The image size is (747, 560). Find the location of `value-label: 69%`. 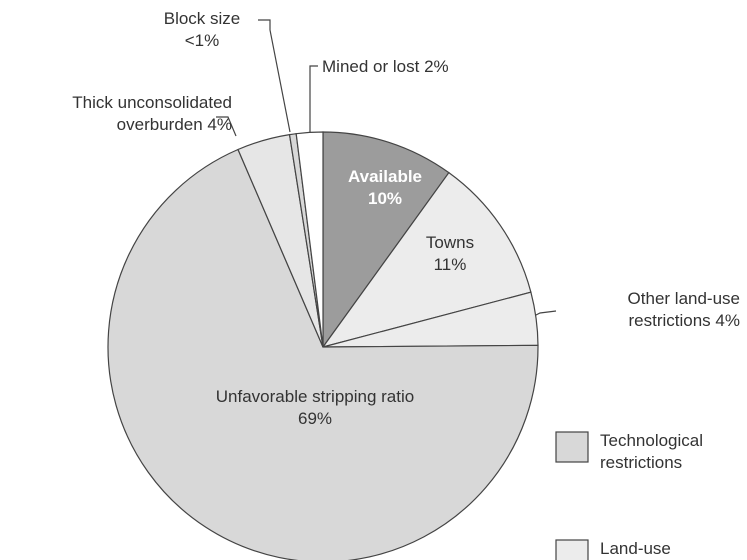

value-label: 69% is located at coordinates (315, 418).